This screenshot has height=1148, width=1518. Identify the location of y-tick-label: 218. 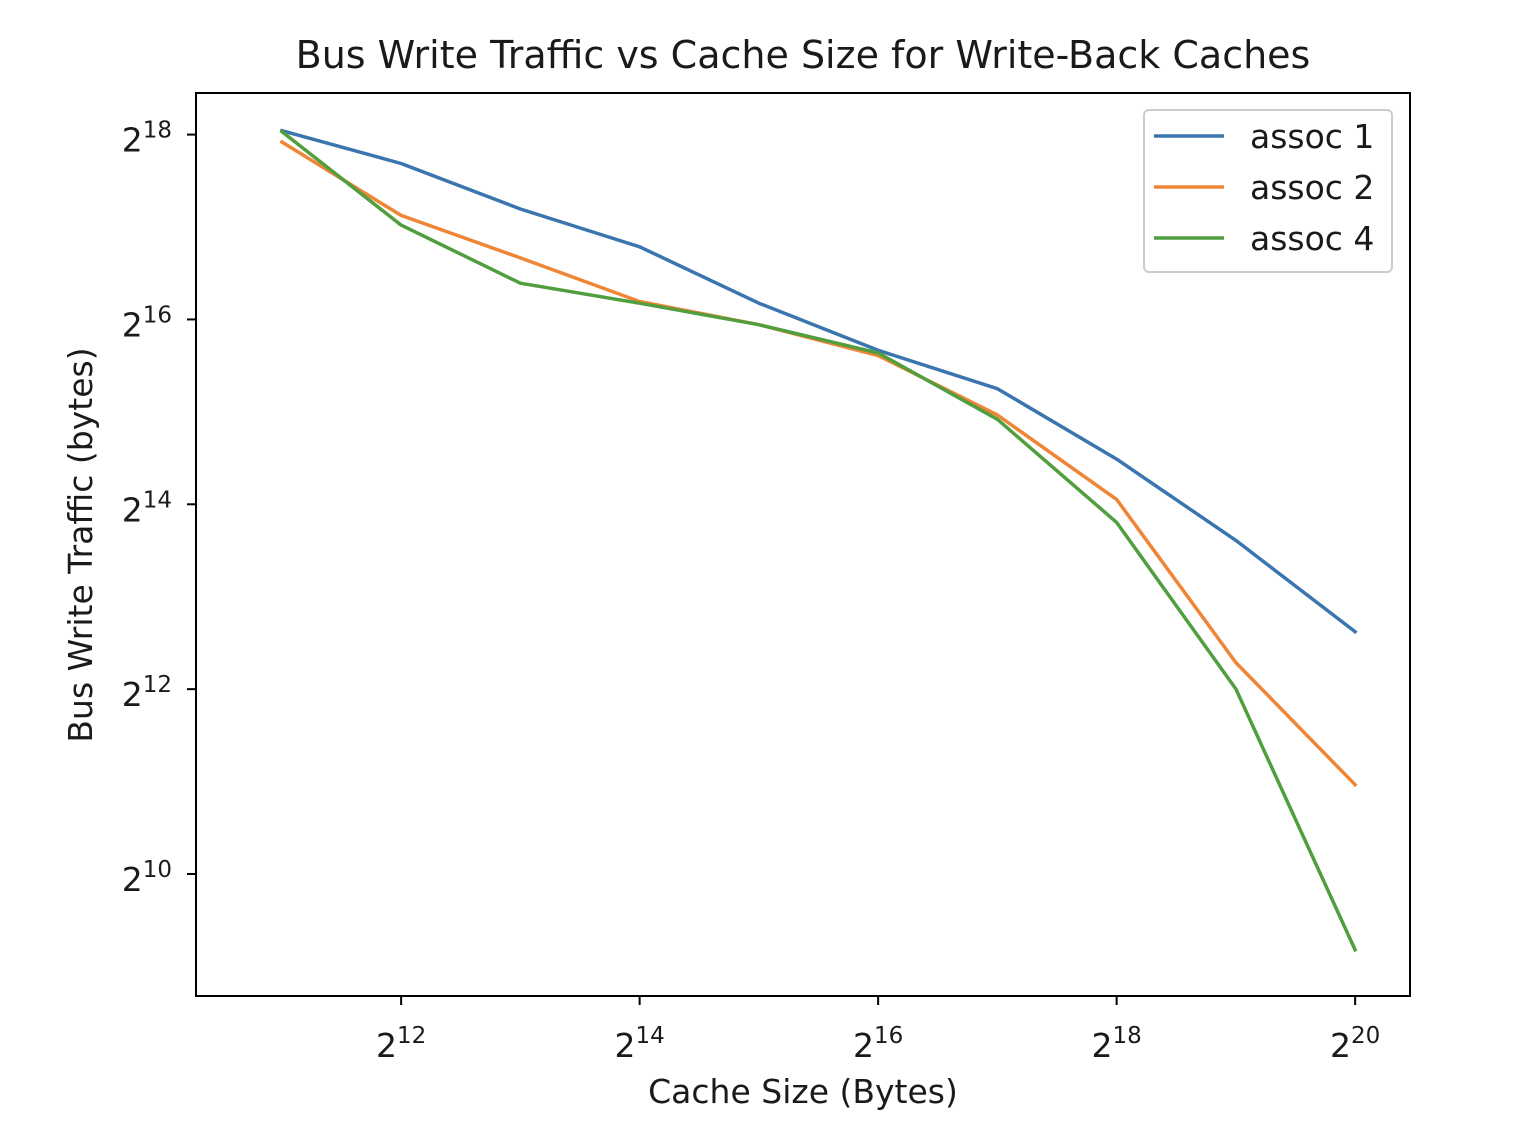
(147, 139).